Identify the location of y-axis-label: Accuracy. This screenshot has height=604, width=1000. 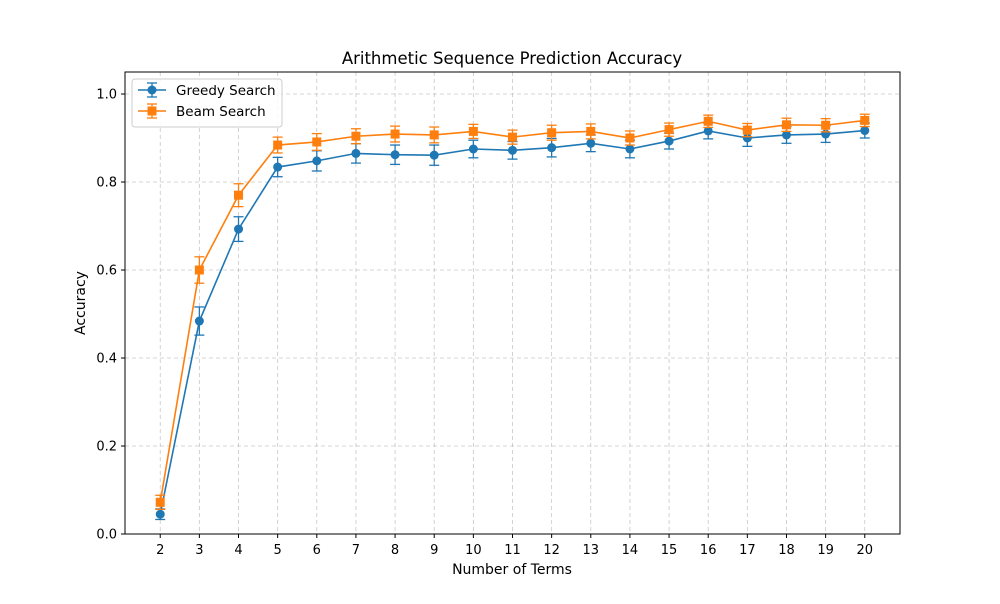
(81, 303).